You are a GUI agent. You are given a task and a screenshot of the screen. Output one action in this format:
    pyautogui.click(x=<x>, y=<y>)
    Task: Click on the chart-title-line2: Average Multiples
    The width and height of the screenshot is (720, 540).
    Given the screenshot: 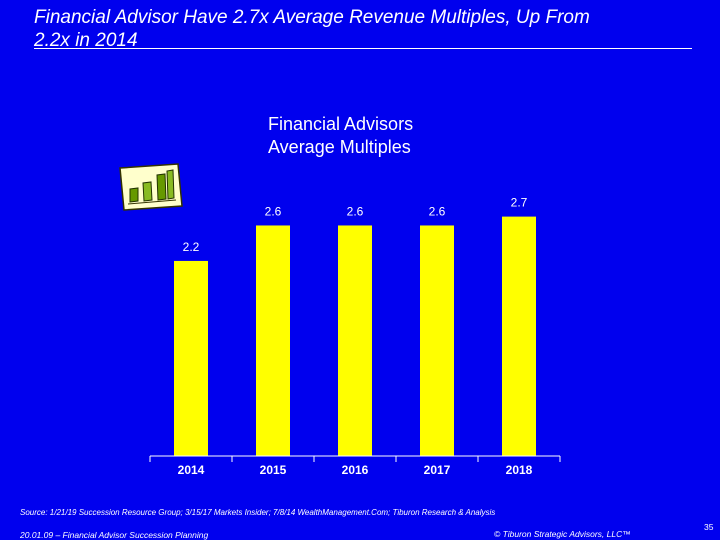 What is the action you would take?
    pyautogui.click(x=339, y=147)
    